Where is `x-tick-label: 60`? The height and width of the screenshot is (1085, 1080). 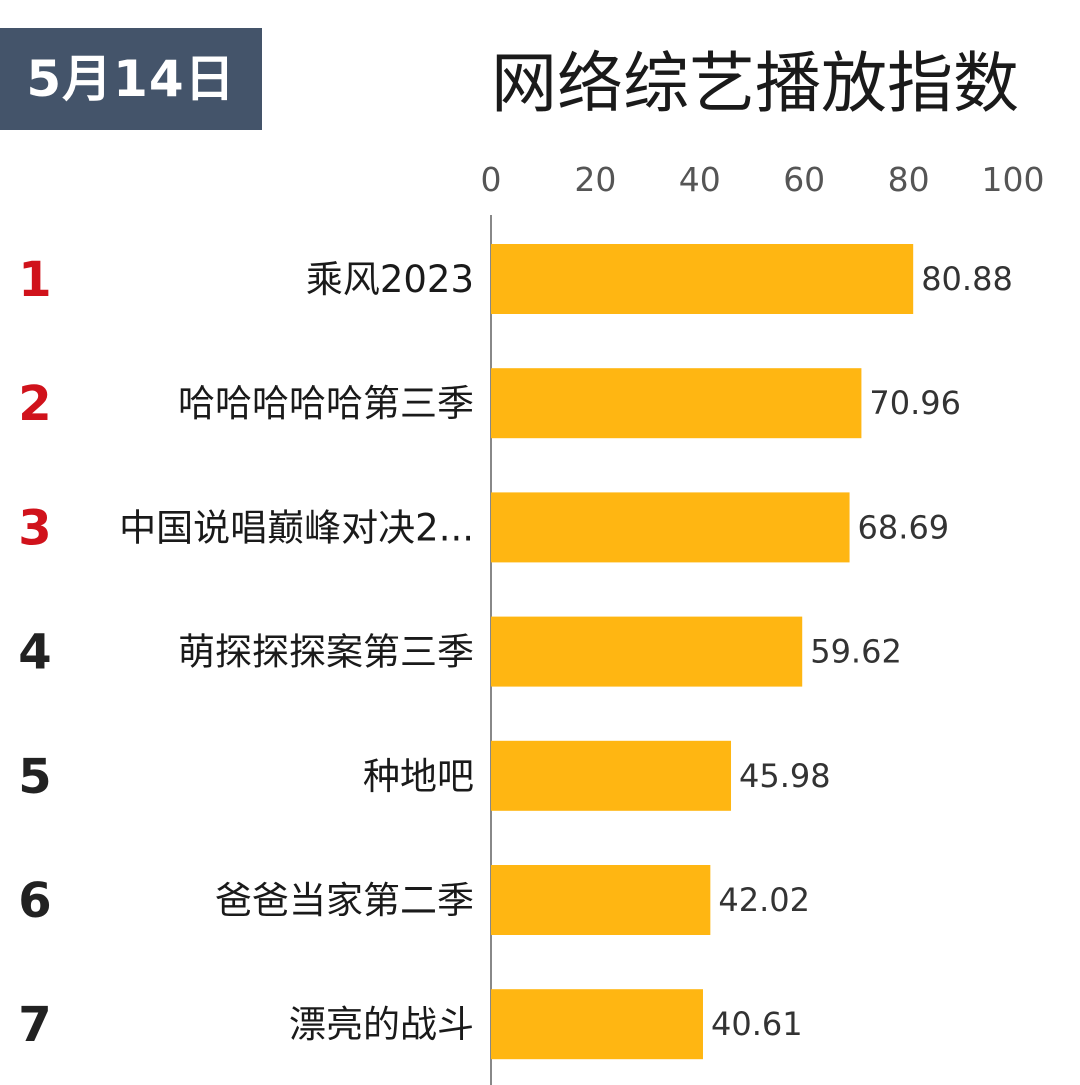
x-tick-label: 60 is located at coordinates (804, 179).